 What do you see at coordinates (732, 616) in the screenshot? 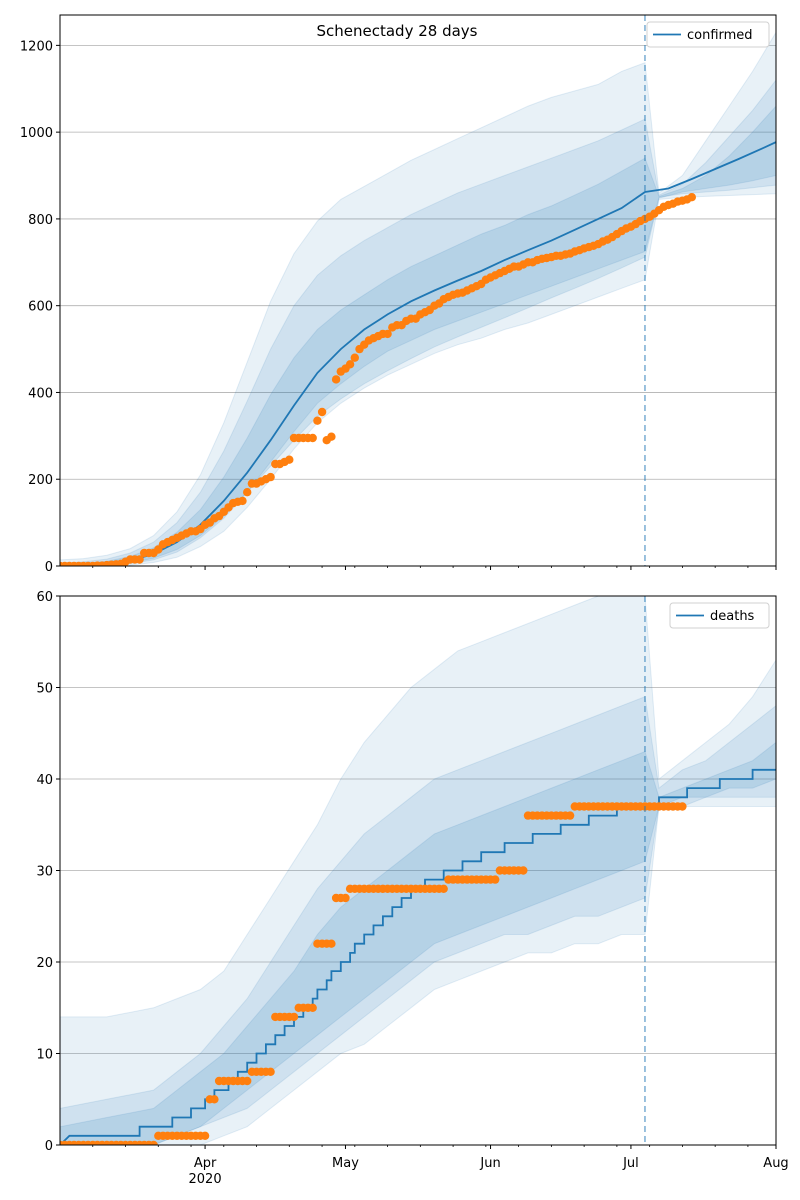
I see `legend-label: deaths` at bounding box center [732, 616].